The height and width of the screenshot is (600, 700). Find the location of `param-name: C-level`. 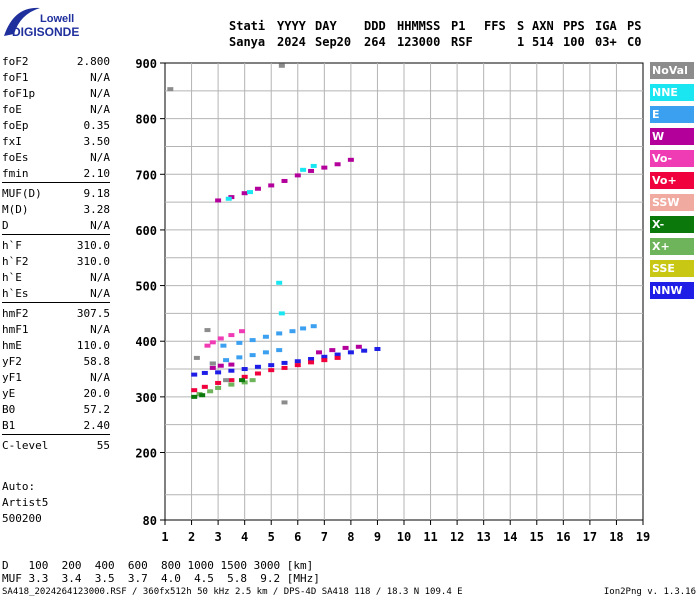

param-name: C-level is located at coordinates (25, 445).